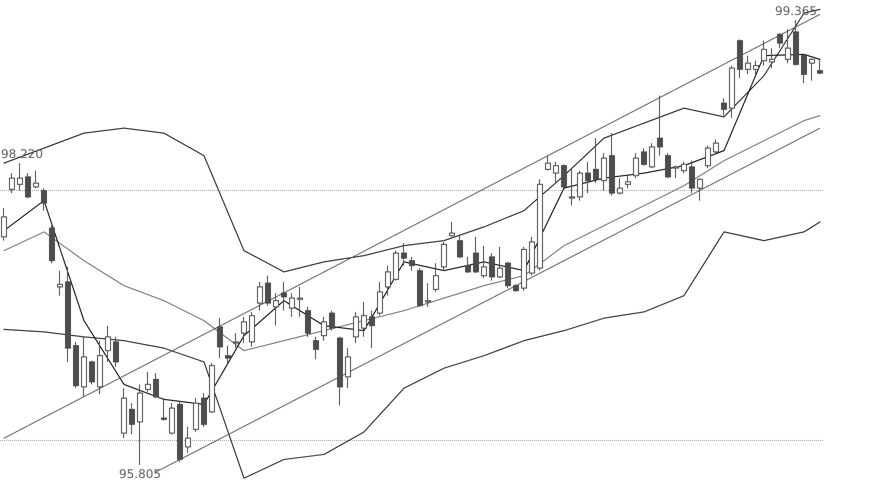 The width and height of the screenshot is (883, 481). I want to click on annotation: 95.805, so click(140, 474).